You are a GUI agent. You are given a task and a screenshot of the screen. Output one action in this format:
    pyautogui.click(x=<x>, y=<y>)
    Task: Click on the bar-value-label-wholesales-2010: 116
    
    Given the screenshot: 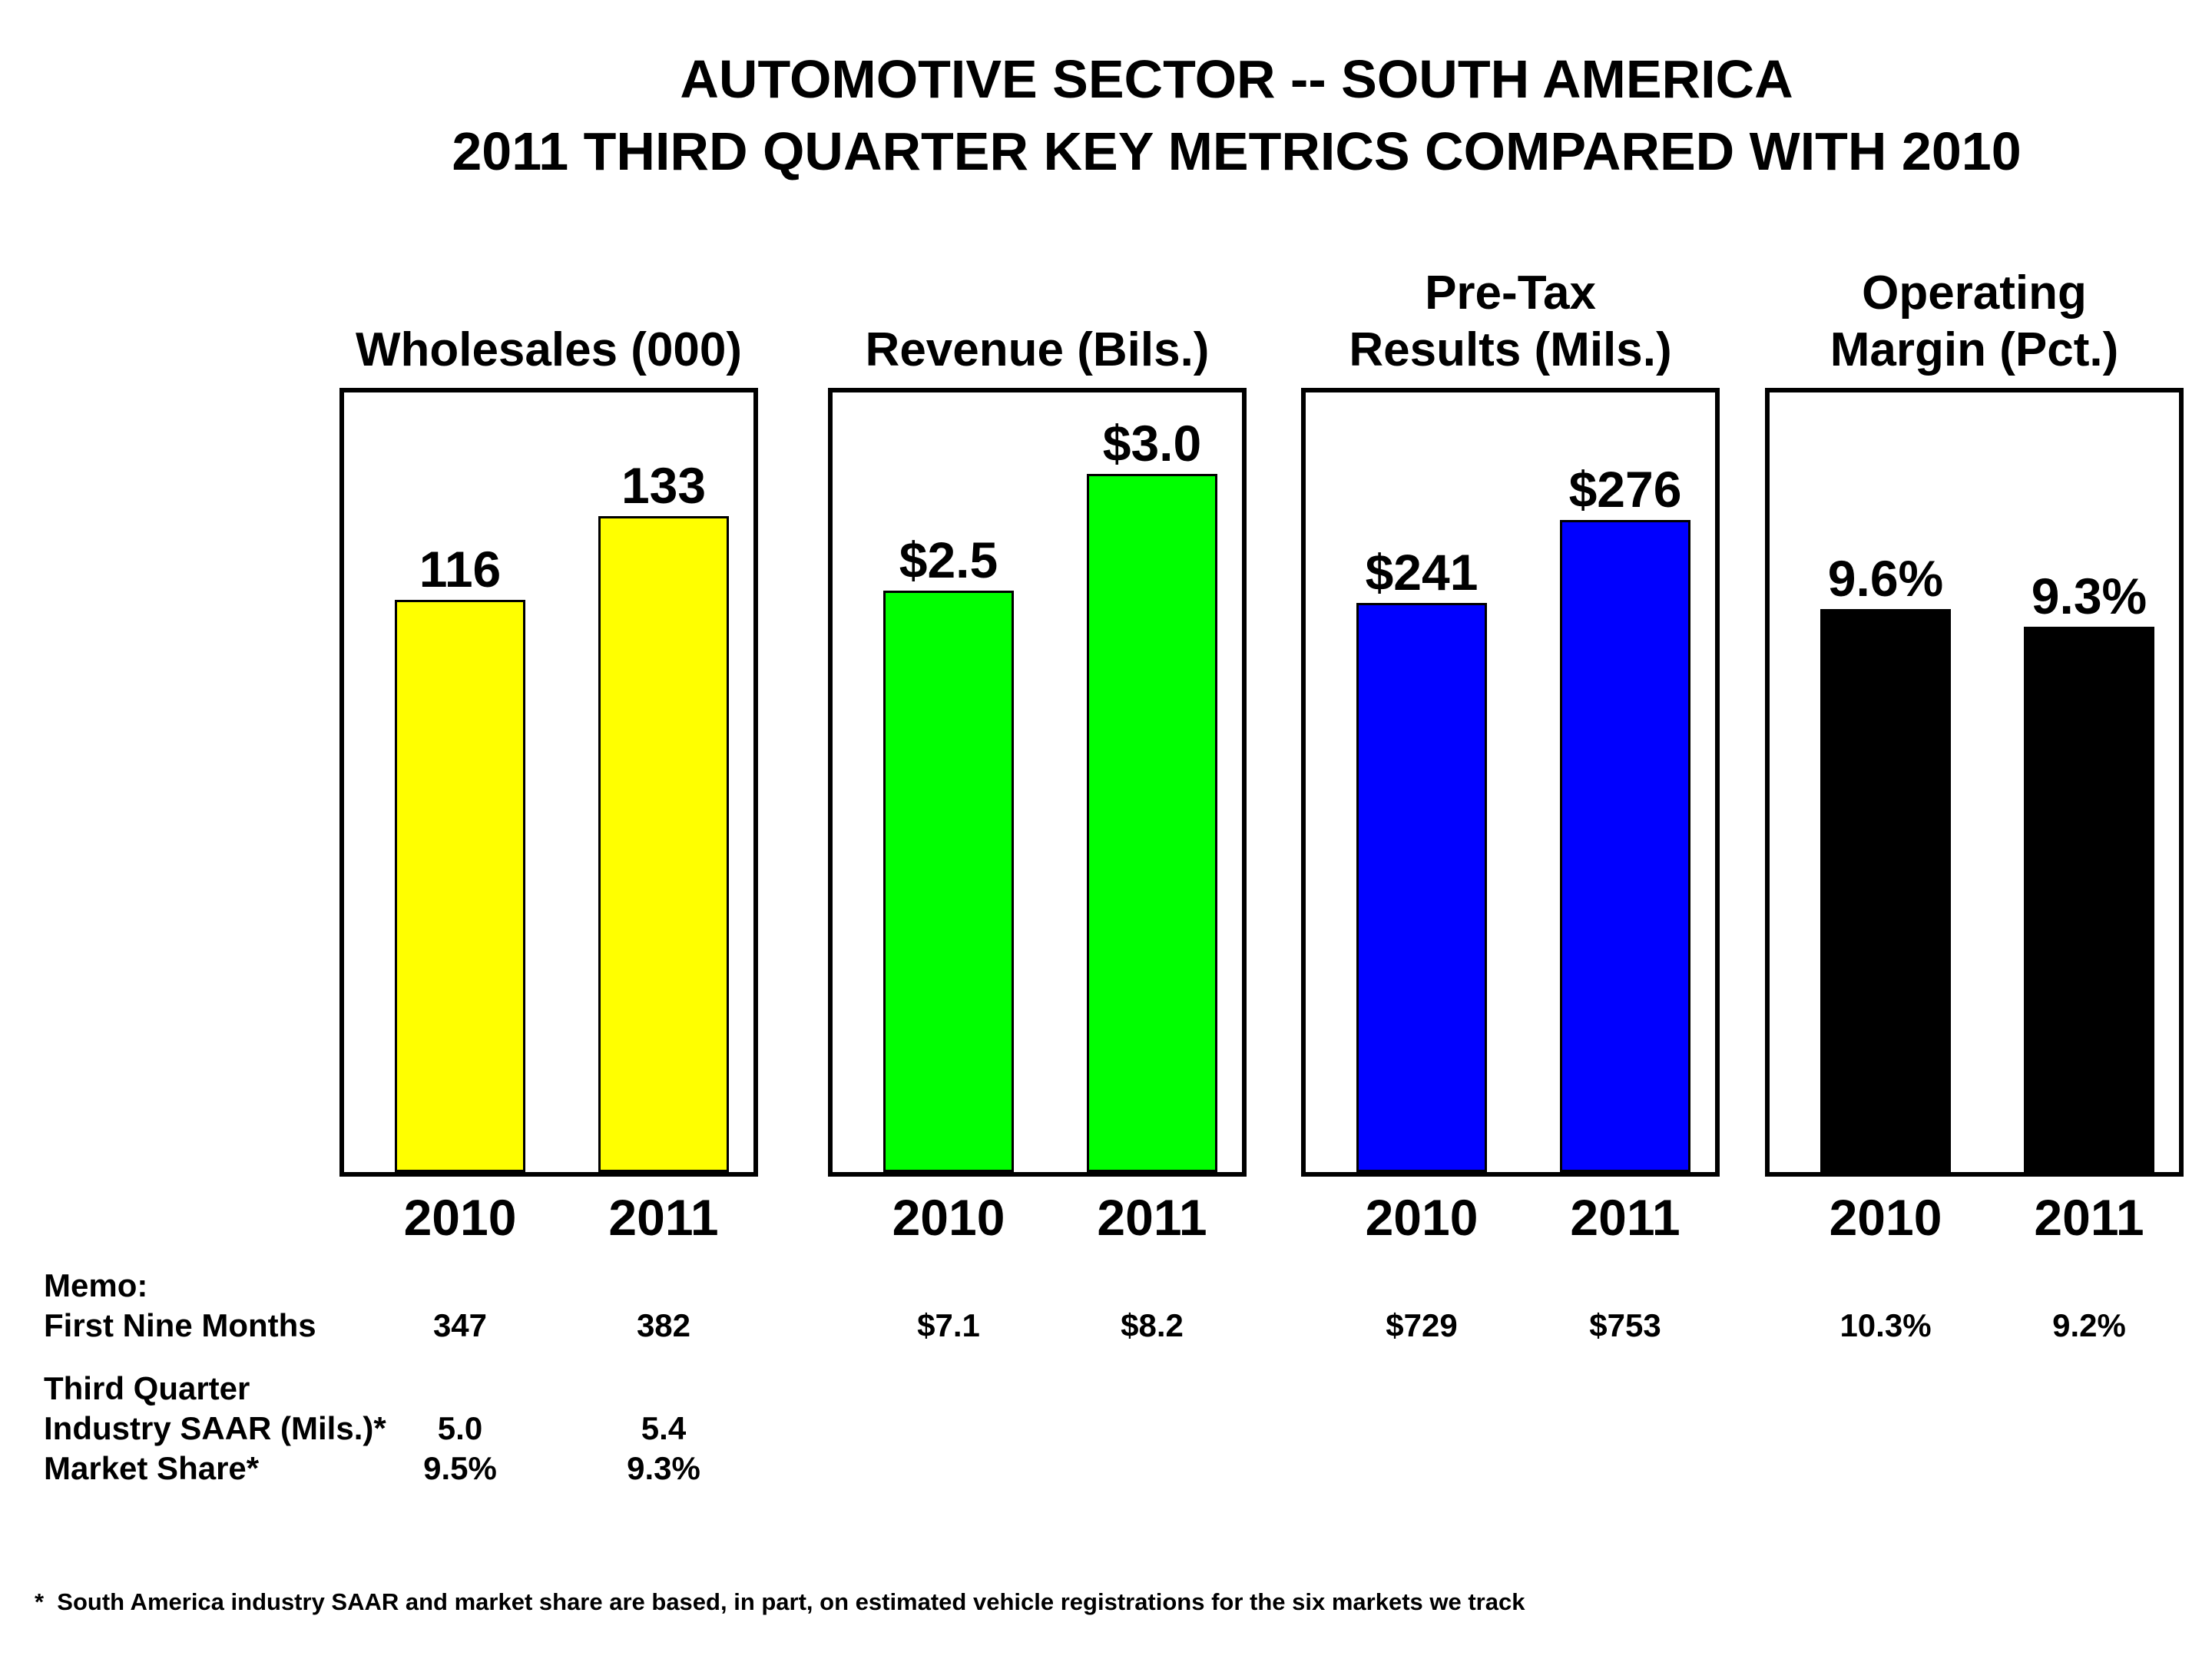 What is the action you would take?
    pyautogui.click(x=460, y=570)
    